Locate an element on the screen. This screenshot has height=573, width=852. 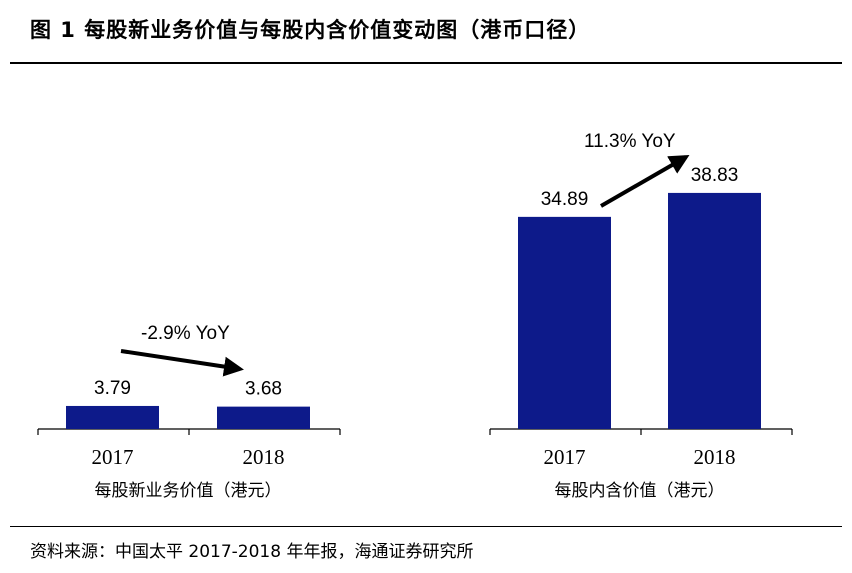
group-label: 每股新业务价值（港元） is located at coordinates (188, 491).